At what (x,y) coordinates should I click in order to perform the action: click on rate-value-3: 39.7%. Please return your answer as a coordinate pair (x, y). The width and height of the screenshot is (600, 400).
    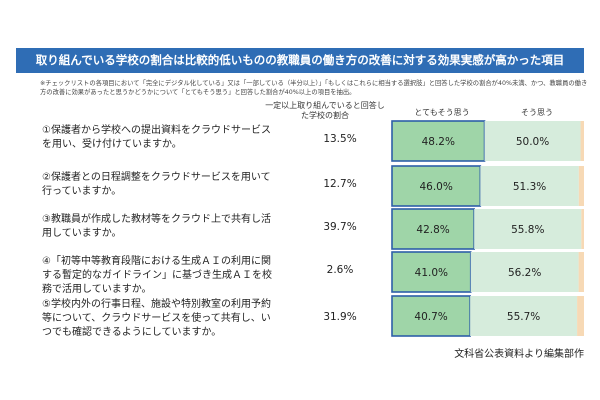
    Looking at the image, I should click on (340, 227).